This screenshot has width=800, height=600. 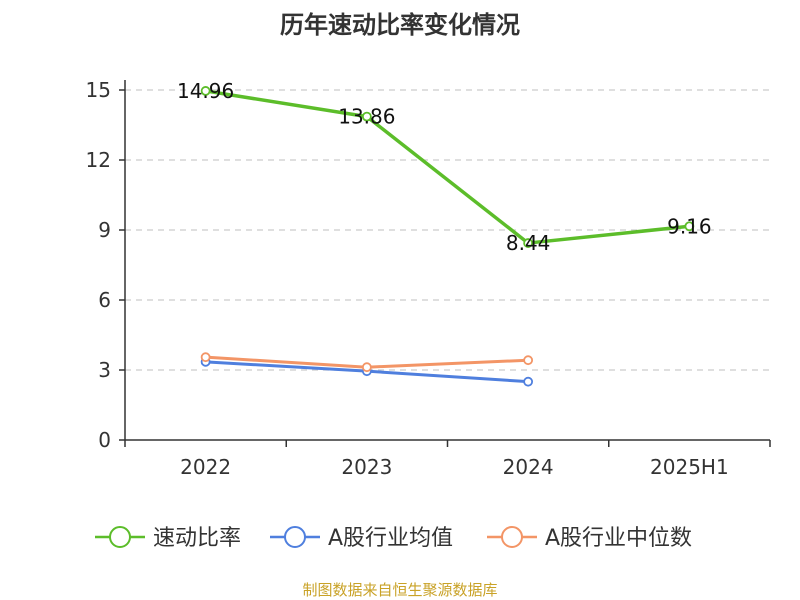 What do you see at coordinates (104, 230) in the screenshot?
I see `y-tick-label: 9` at bounding box center [104, 230].